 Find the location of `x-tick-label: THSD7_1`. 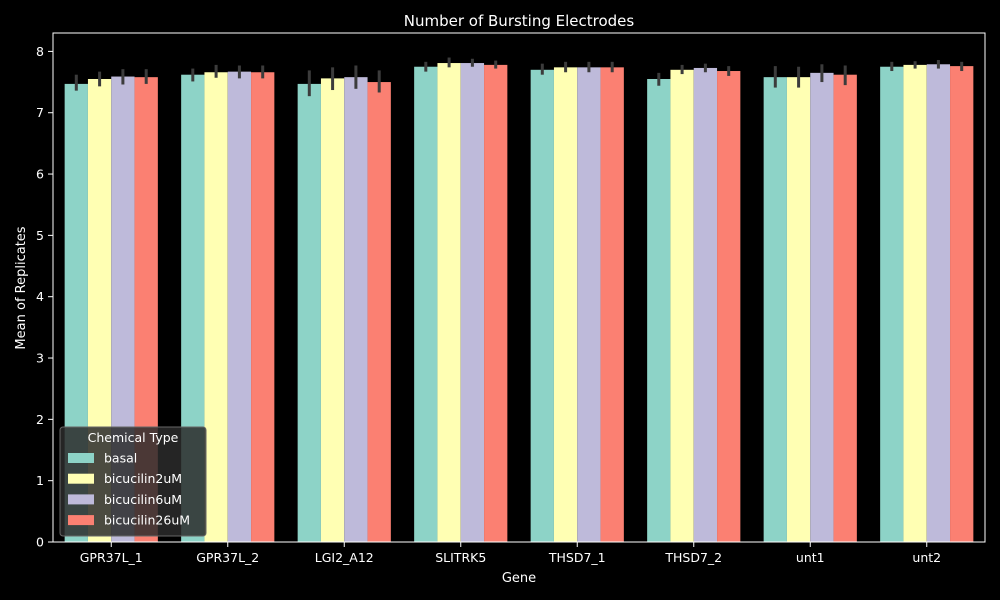

x-tick-label: THSD7_1 is located at coordinates (577, 557).